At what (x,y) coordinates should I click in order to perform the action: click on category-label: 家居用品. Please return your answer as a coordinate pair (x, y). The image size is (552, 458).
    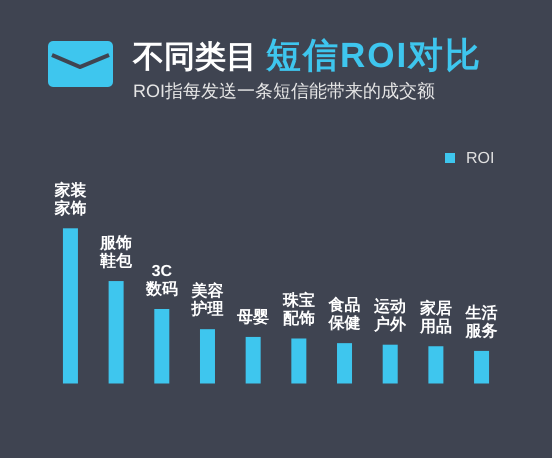
    Looking at the image, I should click on (436, 318).